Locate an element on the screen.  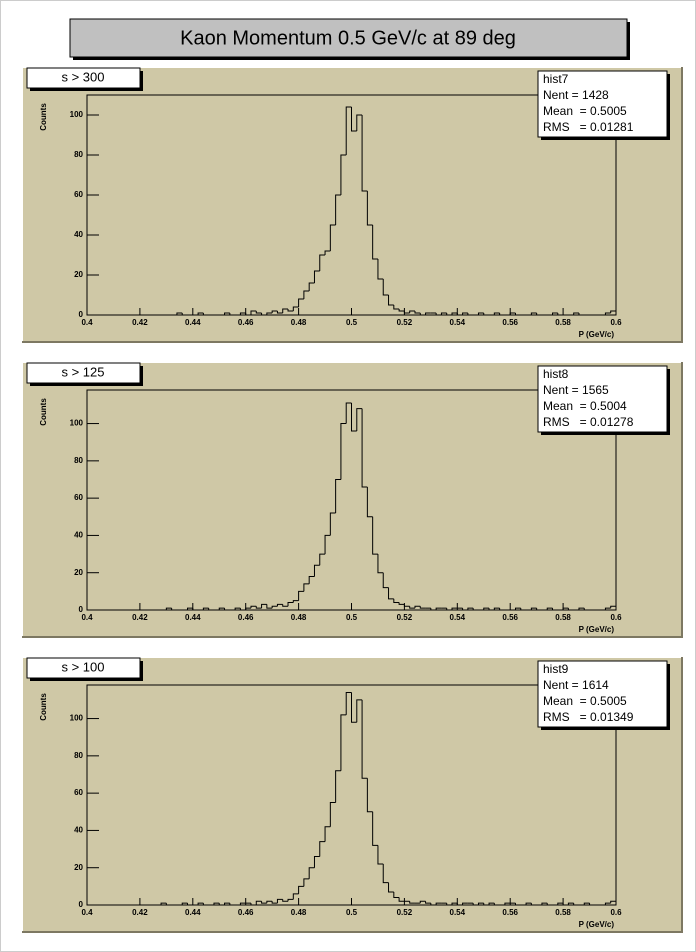
x-tick-label: 0.44 is located at coordinates (193, 322).